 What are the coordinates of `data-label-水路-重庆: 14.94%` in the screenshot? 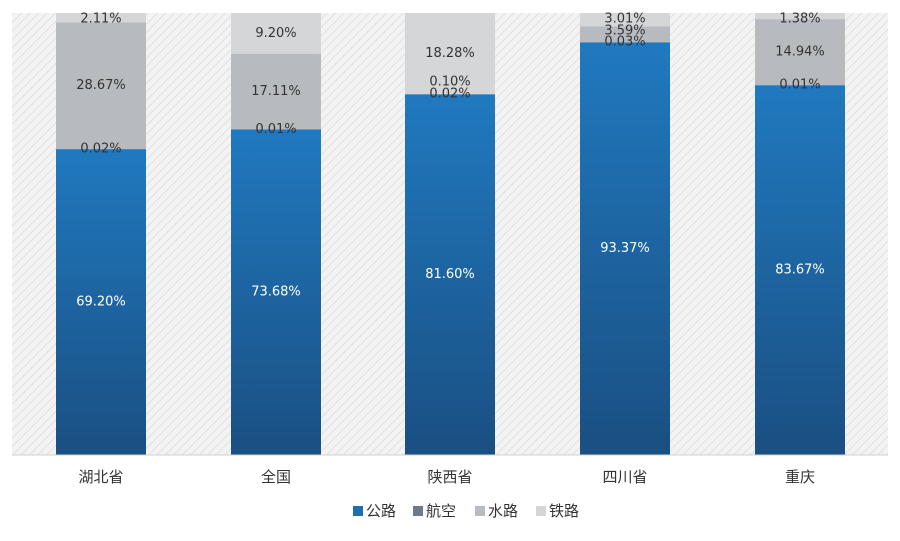 It's located at (800, 52).